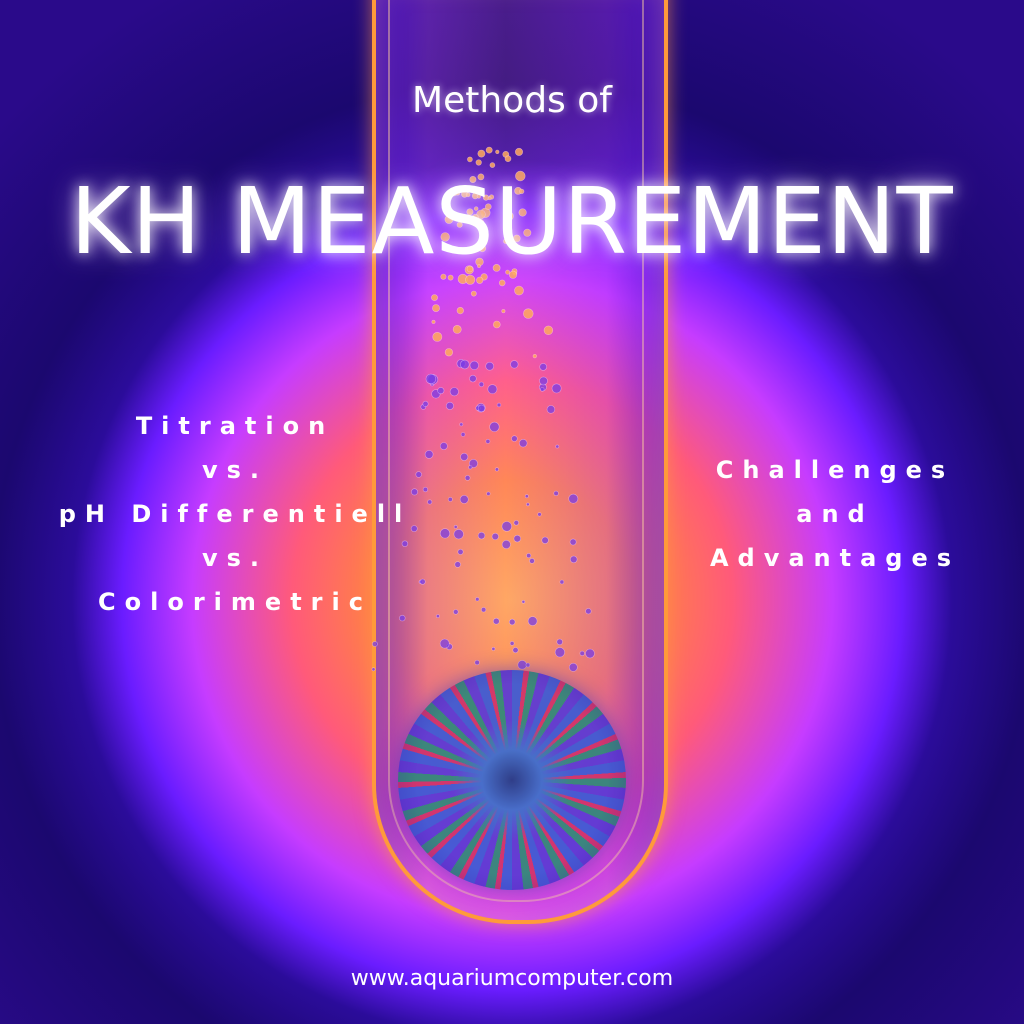 The image size is (1024, 1024). Describe the element at coordinates (835, 470) in the screenshot. I see `topic-line: Challenges` at that location.